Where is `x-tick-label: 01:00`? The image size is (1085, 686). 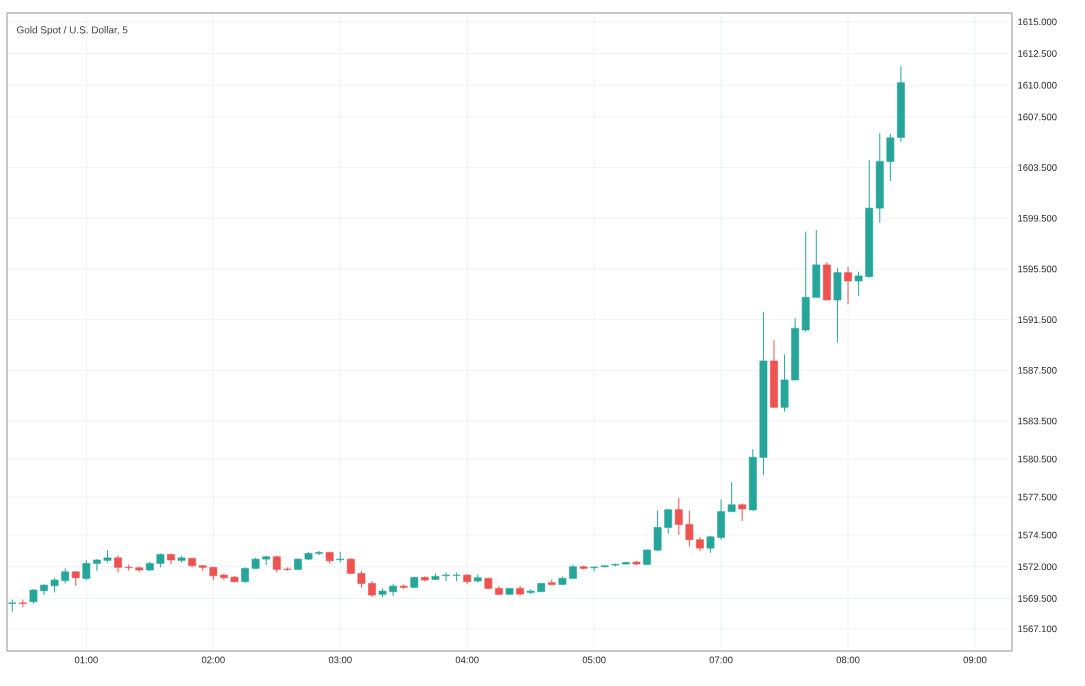 x-tick-label: 01:00 is located at coordinates (86, 660).